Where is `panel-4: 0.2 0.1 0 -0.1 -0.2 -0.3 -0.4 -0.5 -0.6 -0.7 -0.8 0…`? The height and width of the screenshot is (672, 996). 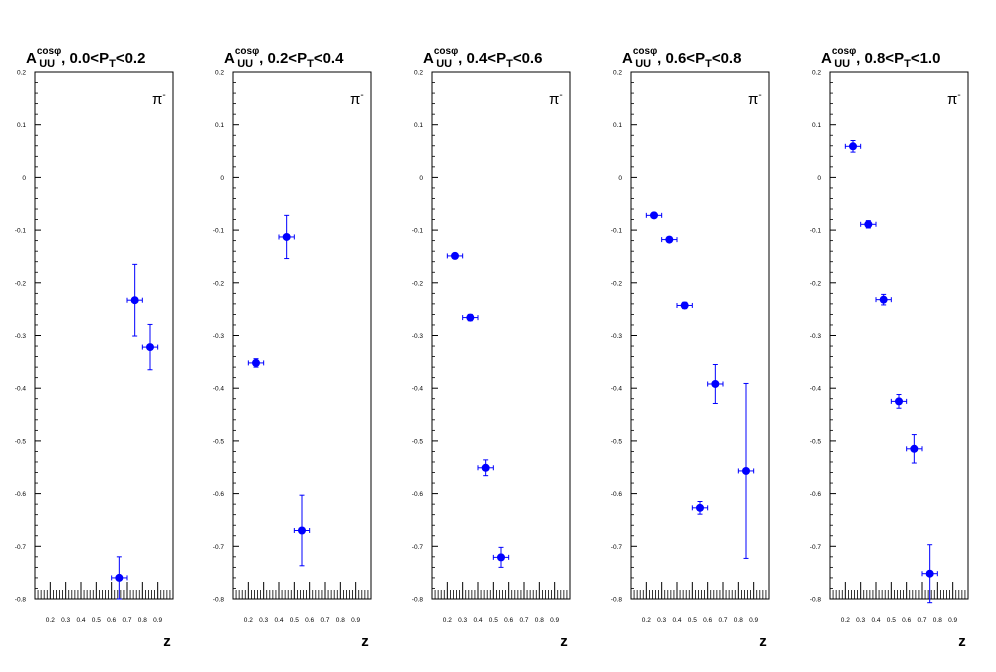 panel-4: 0.2 0.1 0 -0.1 -0.2 -0.3 -0.4 -0.5 -0.6 -0.7 -0.8 0… is located at coordinates (690, 348).